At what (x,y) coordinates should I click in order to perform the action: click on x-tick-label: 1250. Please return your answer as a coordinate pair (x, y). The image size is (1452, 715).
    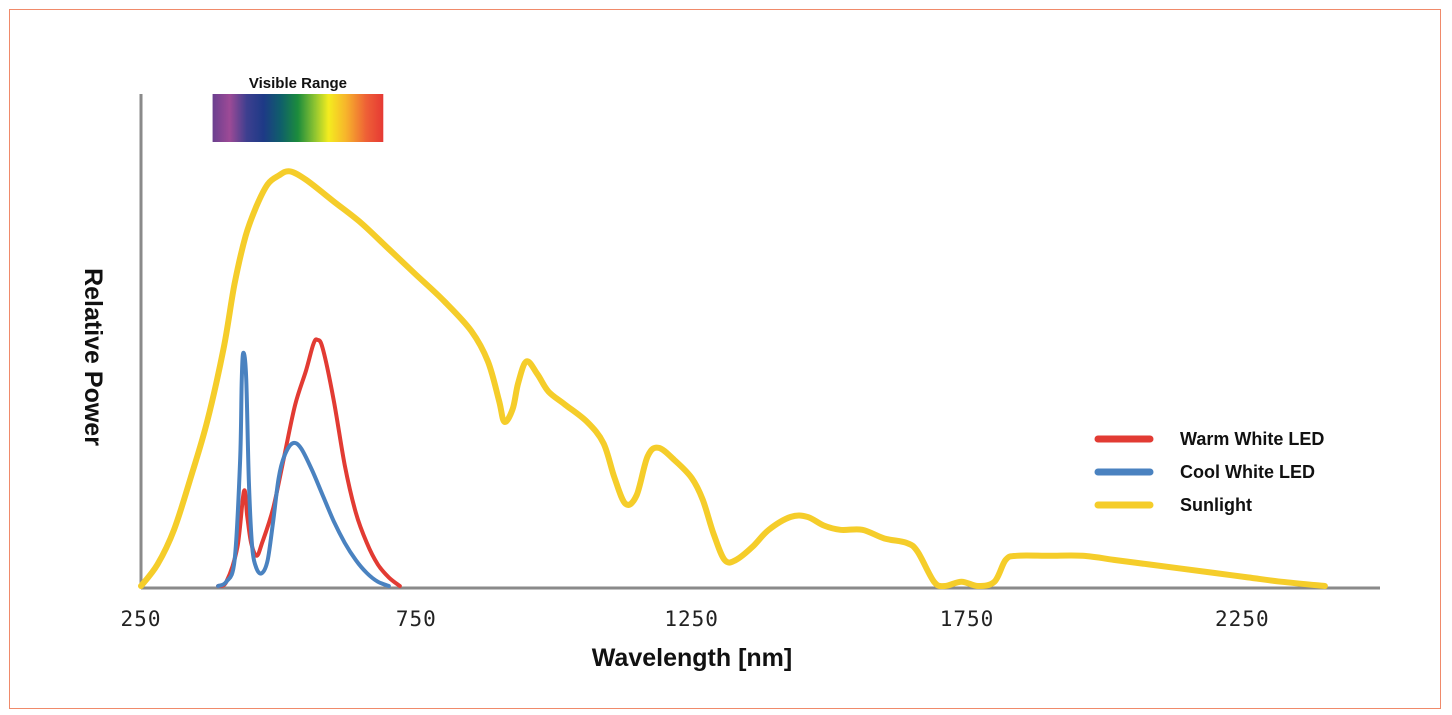
    Looking at the image, I should click on (691, 619).